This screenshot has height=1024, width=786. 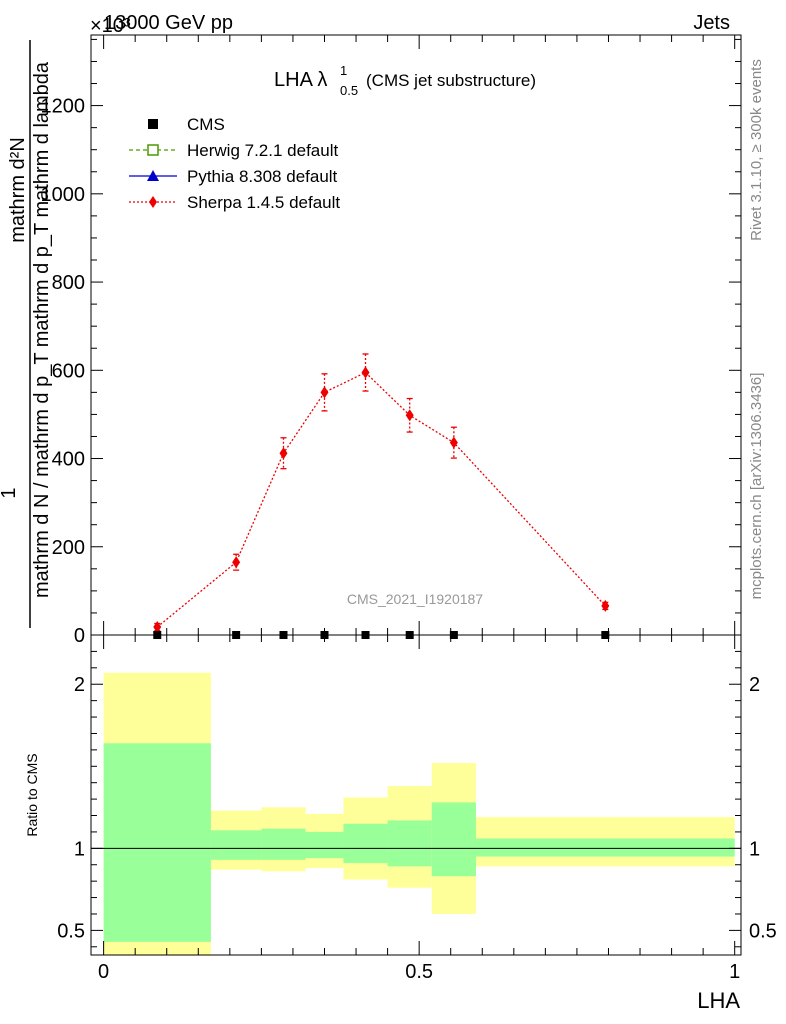 I want to click on legend-item: Sherpa 1.4.5 default, so click(x=234, y=202).